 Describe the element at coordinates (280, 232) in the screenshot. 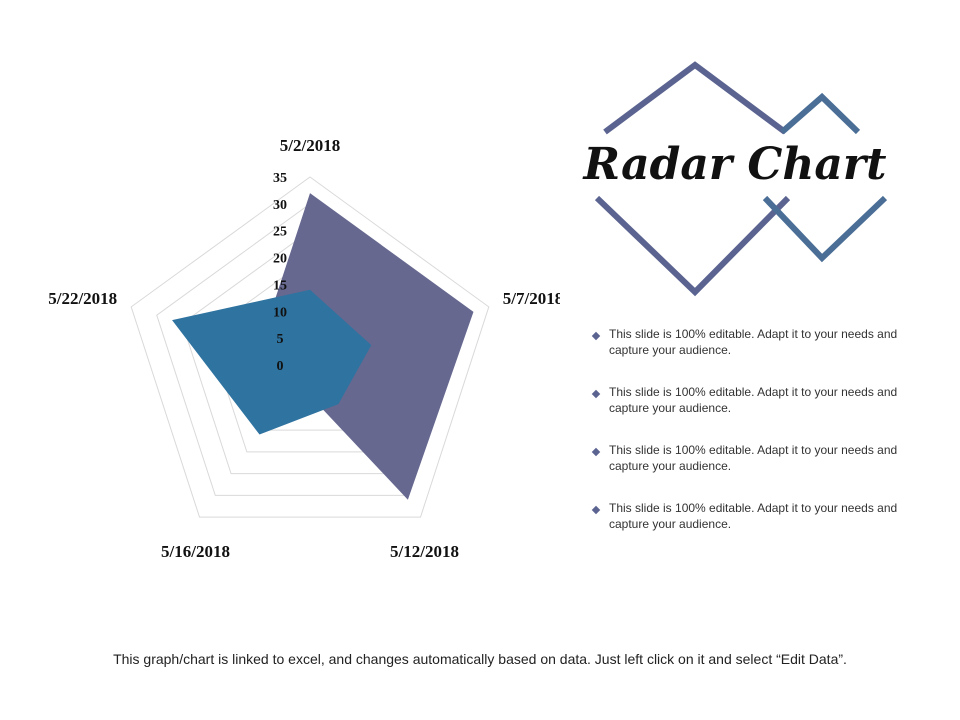

I see `radar-tick-label: 25` at that location.